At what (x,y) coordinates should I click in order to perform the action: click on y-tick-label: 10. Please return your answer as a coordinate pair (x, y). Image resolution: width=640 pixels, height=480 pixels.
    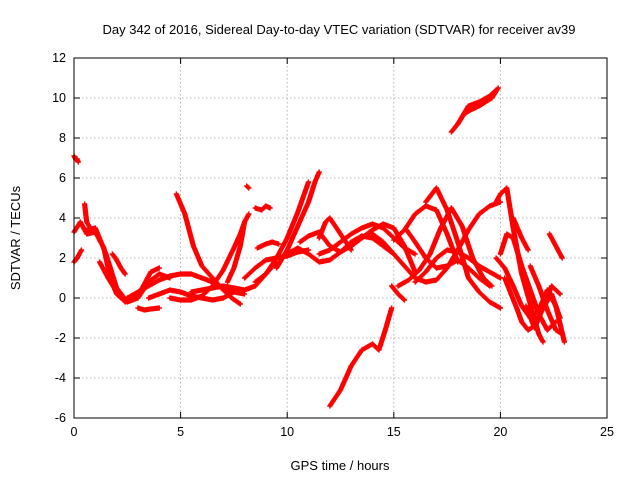
    Looking at the image, I should click on (59, 98).